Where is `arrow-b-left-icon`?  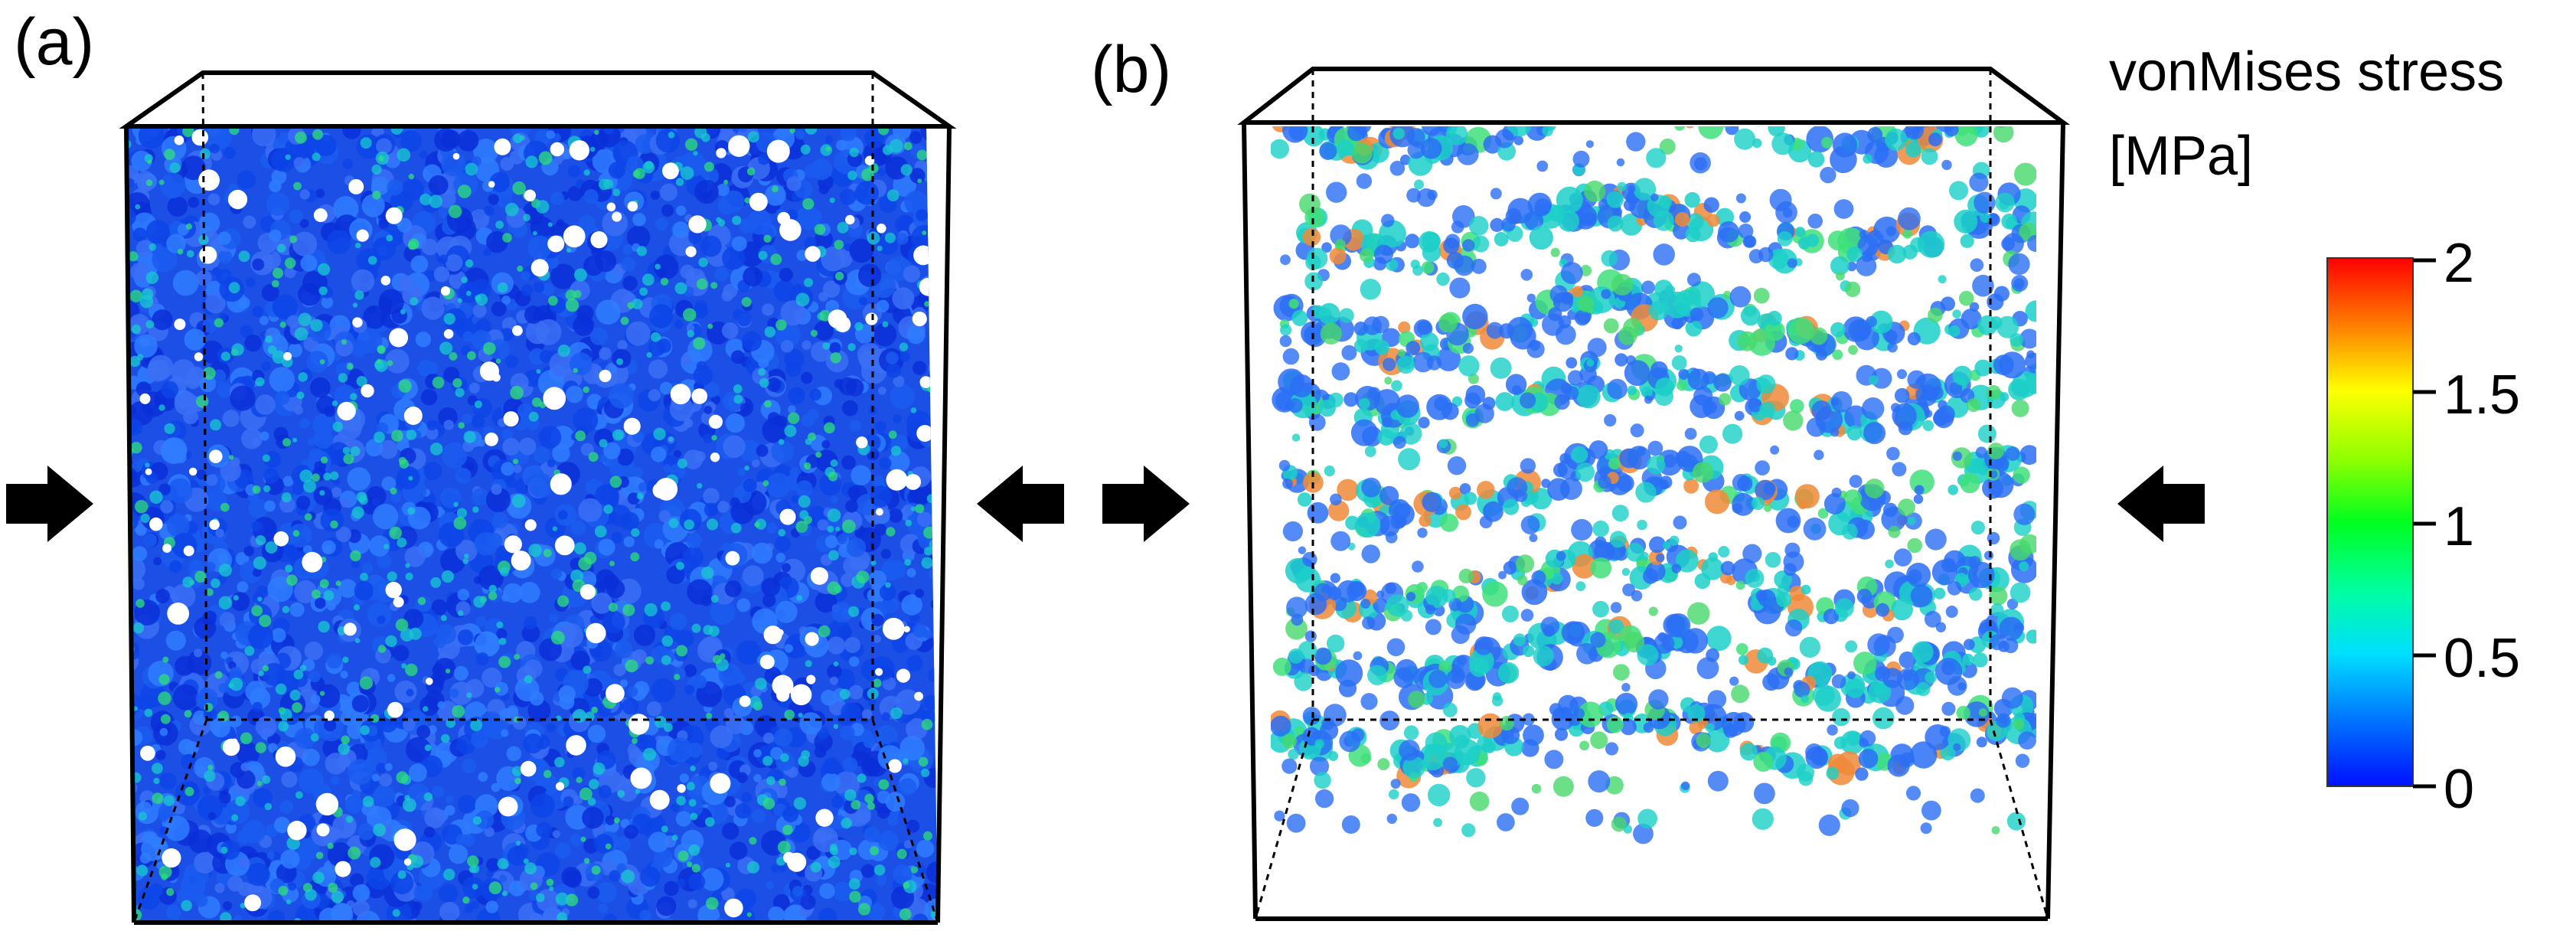
arrow-b-left-icon is located at coordinates (1146, 504).